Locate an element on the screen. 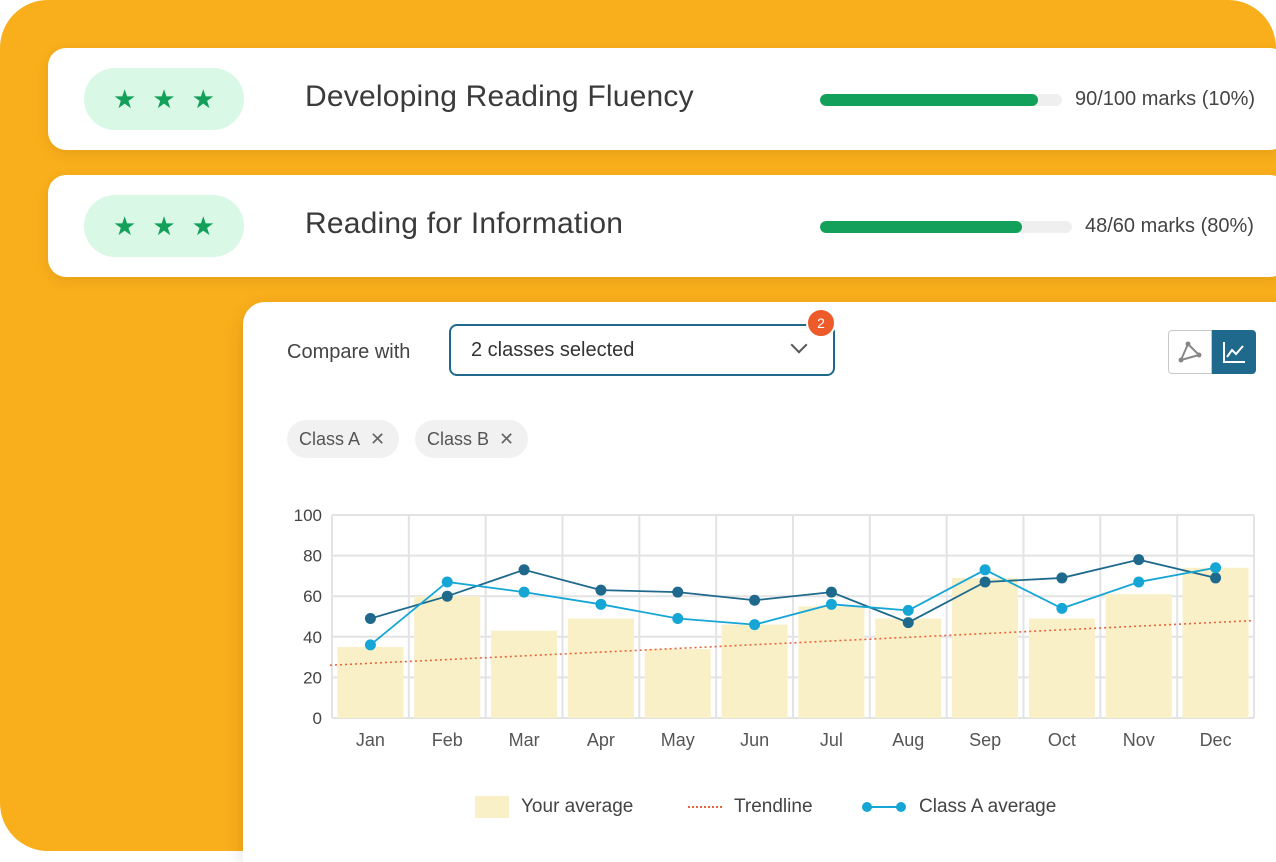 The height and width of the screenshot is (862, 1276). legend-class-a: Class A average is located at coordinates (958, 807).